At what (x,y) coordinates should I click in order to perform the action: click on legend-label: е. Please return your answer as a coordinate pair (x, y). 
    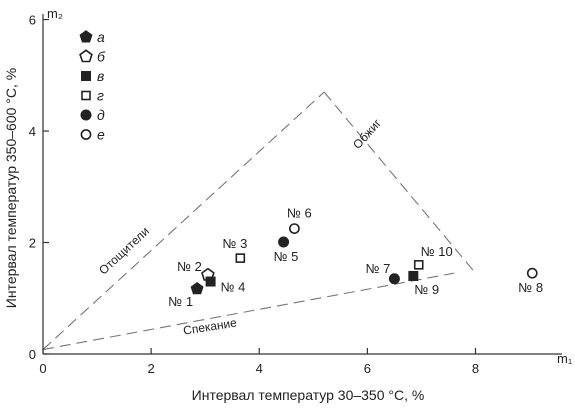
    Looking at the image, I should click on (101, 135).